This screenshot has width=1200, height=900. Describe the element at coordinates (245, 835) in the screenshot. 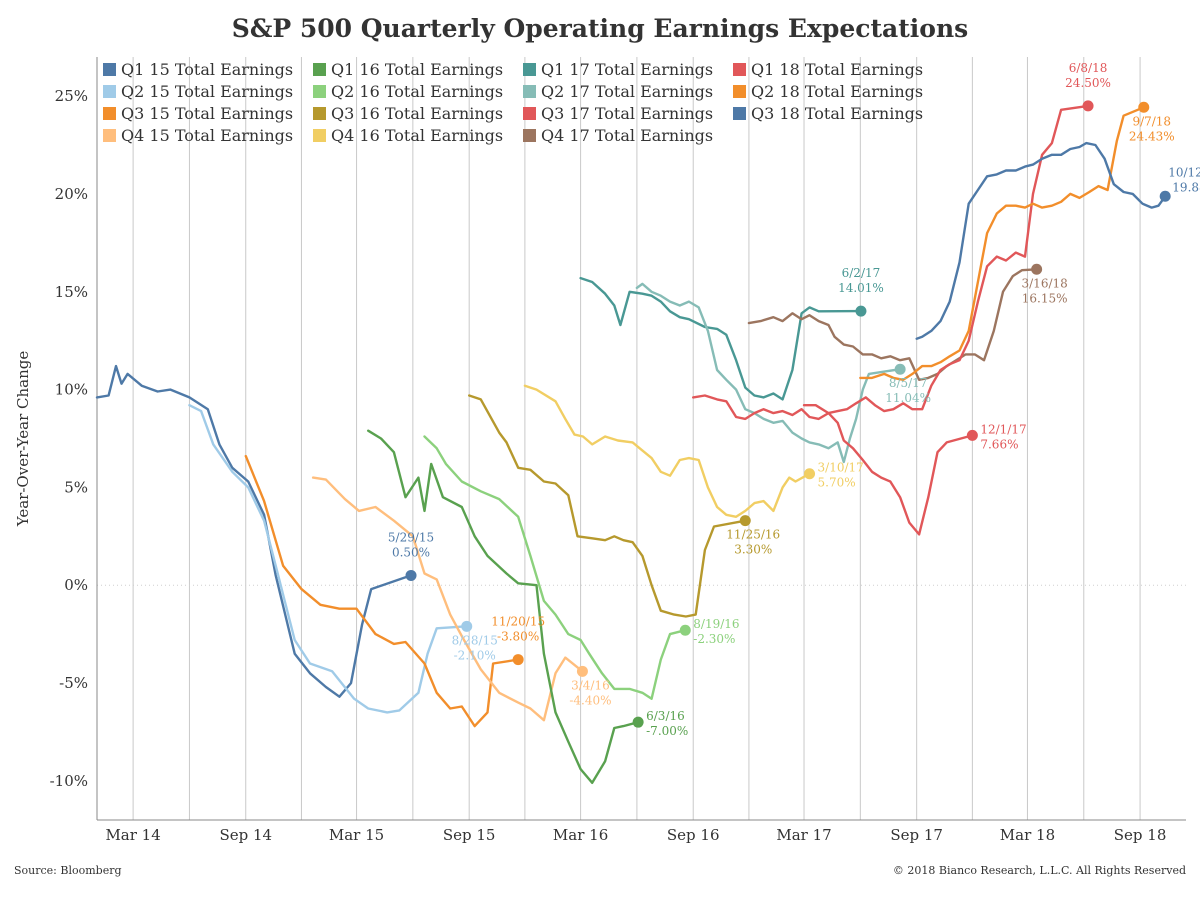

I see `x-tick-label: Sep 14` at that location.